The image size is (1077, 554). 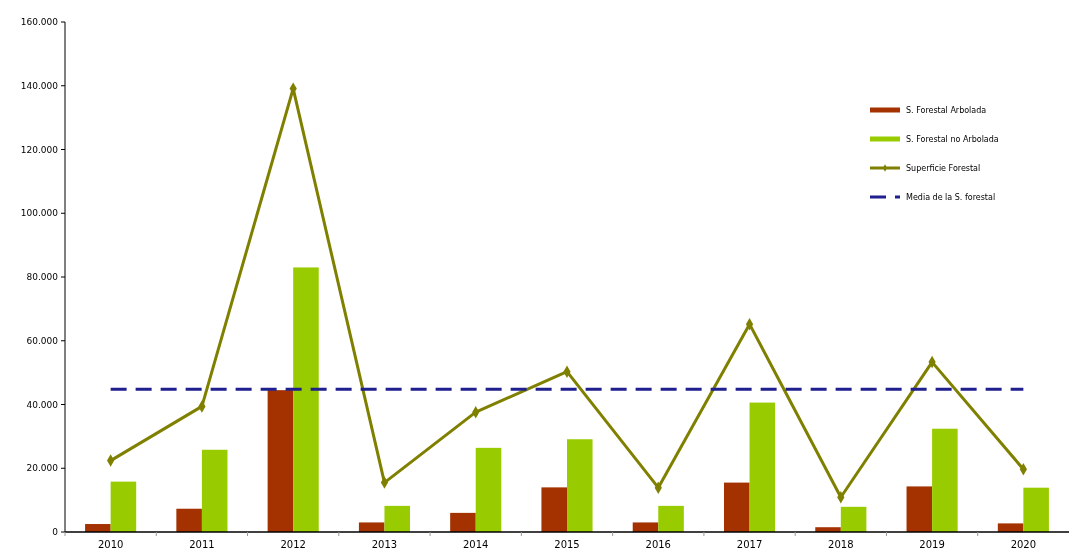 What do you see at coordinates (943, 168) in the screenshot?
I see `legend-label: Superficie Forestal` at bounding box center [943, 168].